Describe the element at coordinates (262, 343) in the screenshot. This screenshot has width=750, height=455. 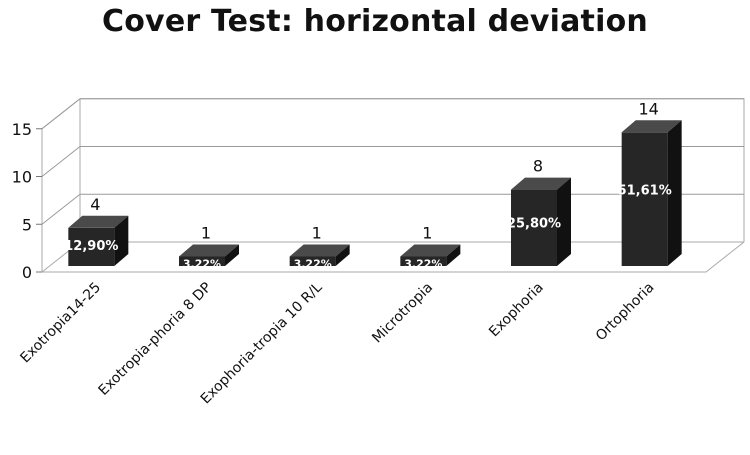
I see `x-category-label: Exophoria-tropia 10 R/L` at that location.